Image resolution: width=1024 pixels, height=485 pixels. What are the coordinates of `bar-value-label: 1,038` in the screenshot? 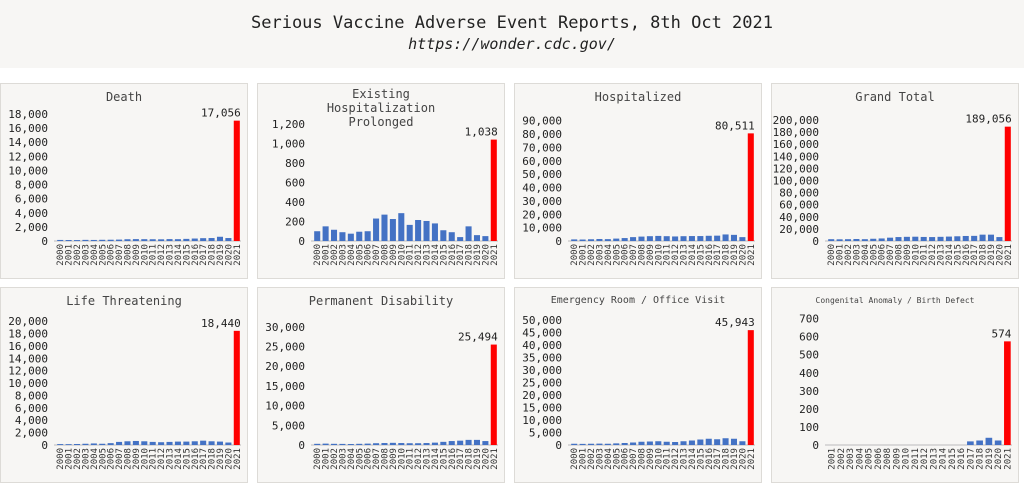 It's located at (481, 132).